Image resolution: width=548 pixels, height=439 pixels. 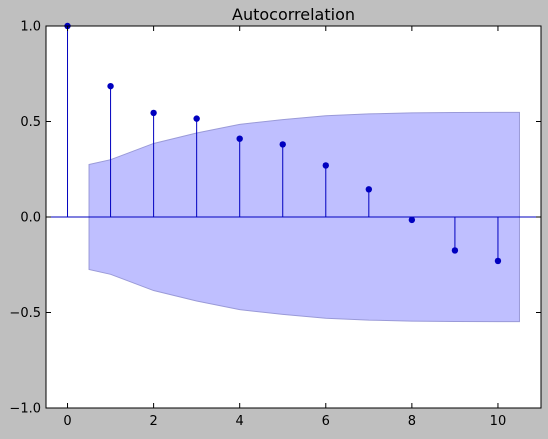 I want to click on chart-title: Autocorrelation, so click(x=293, y=14).